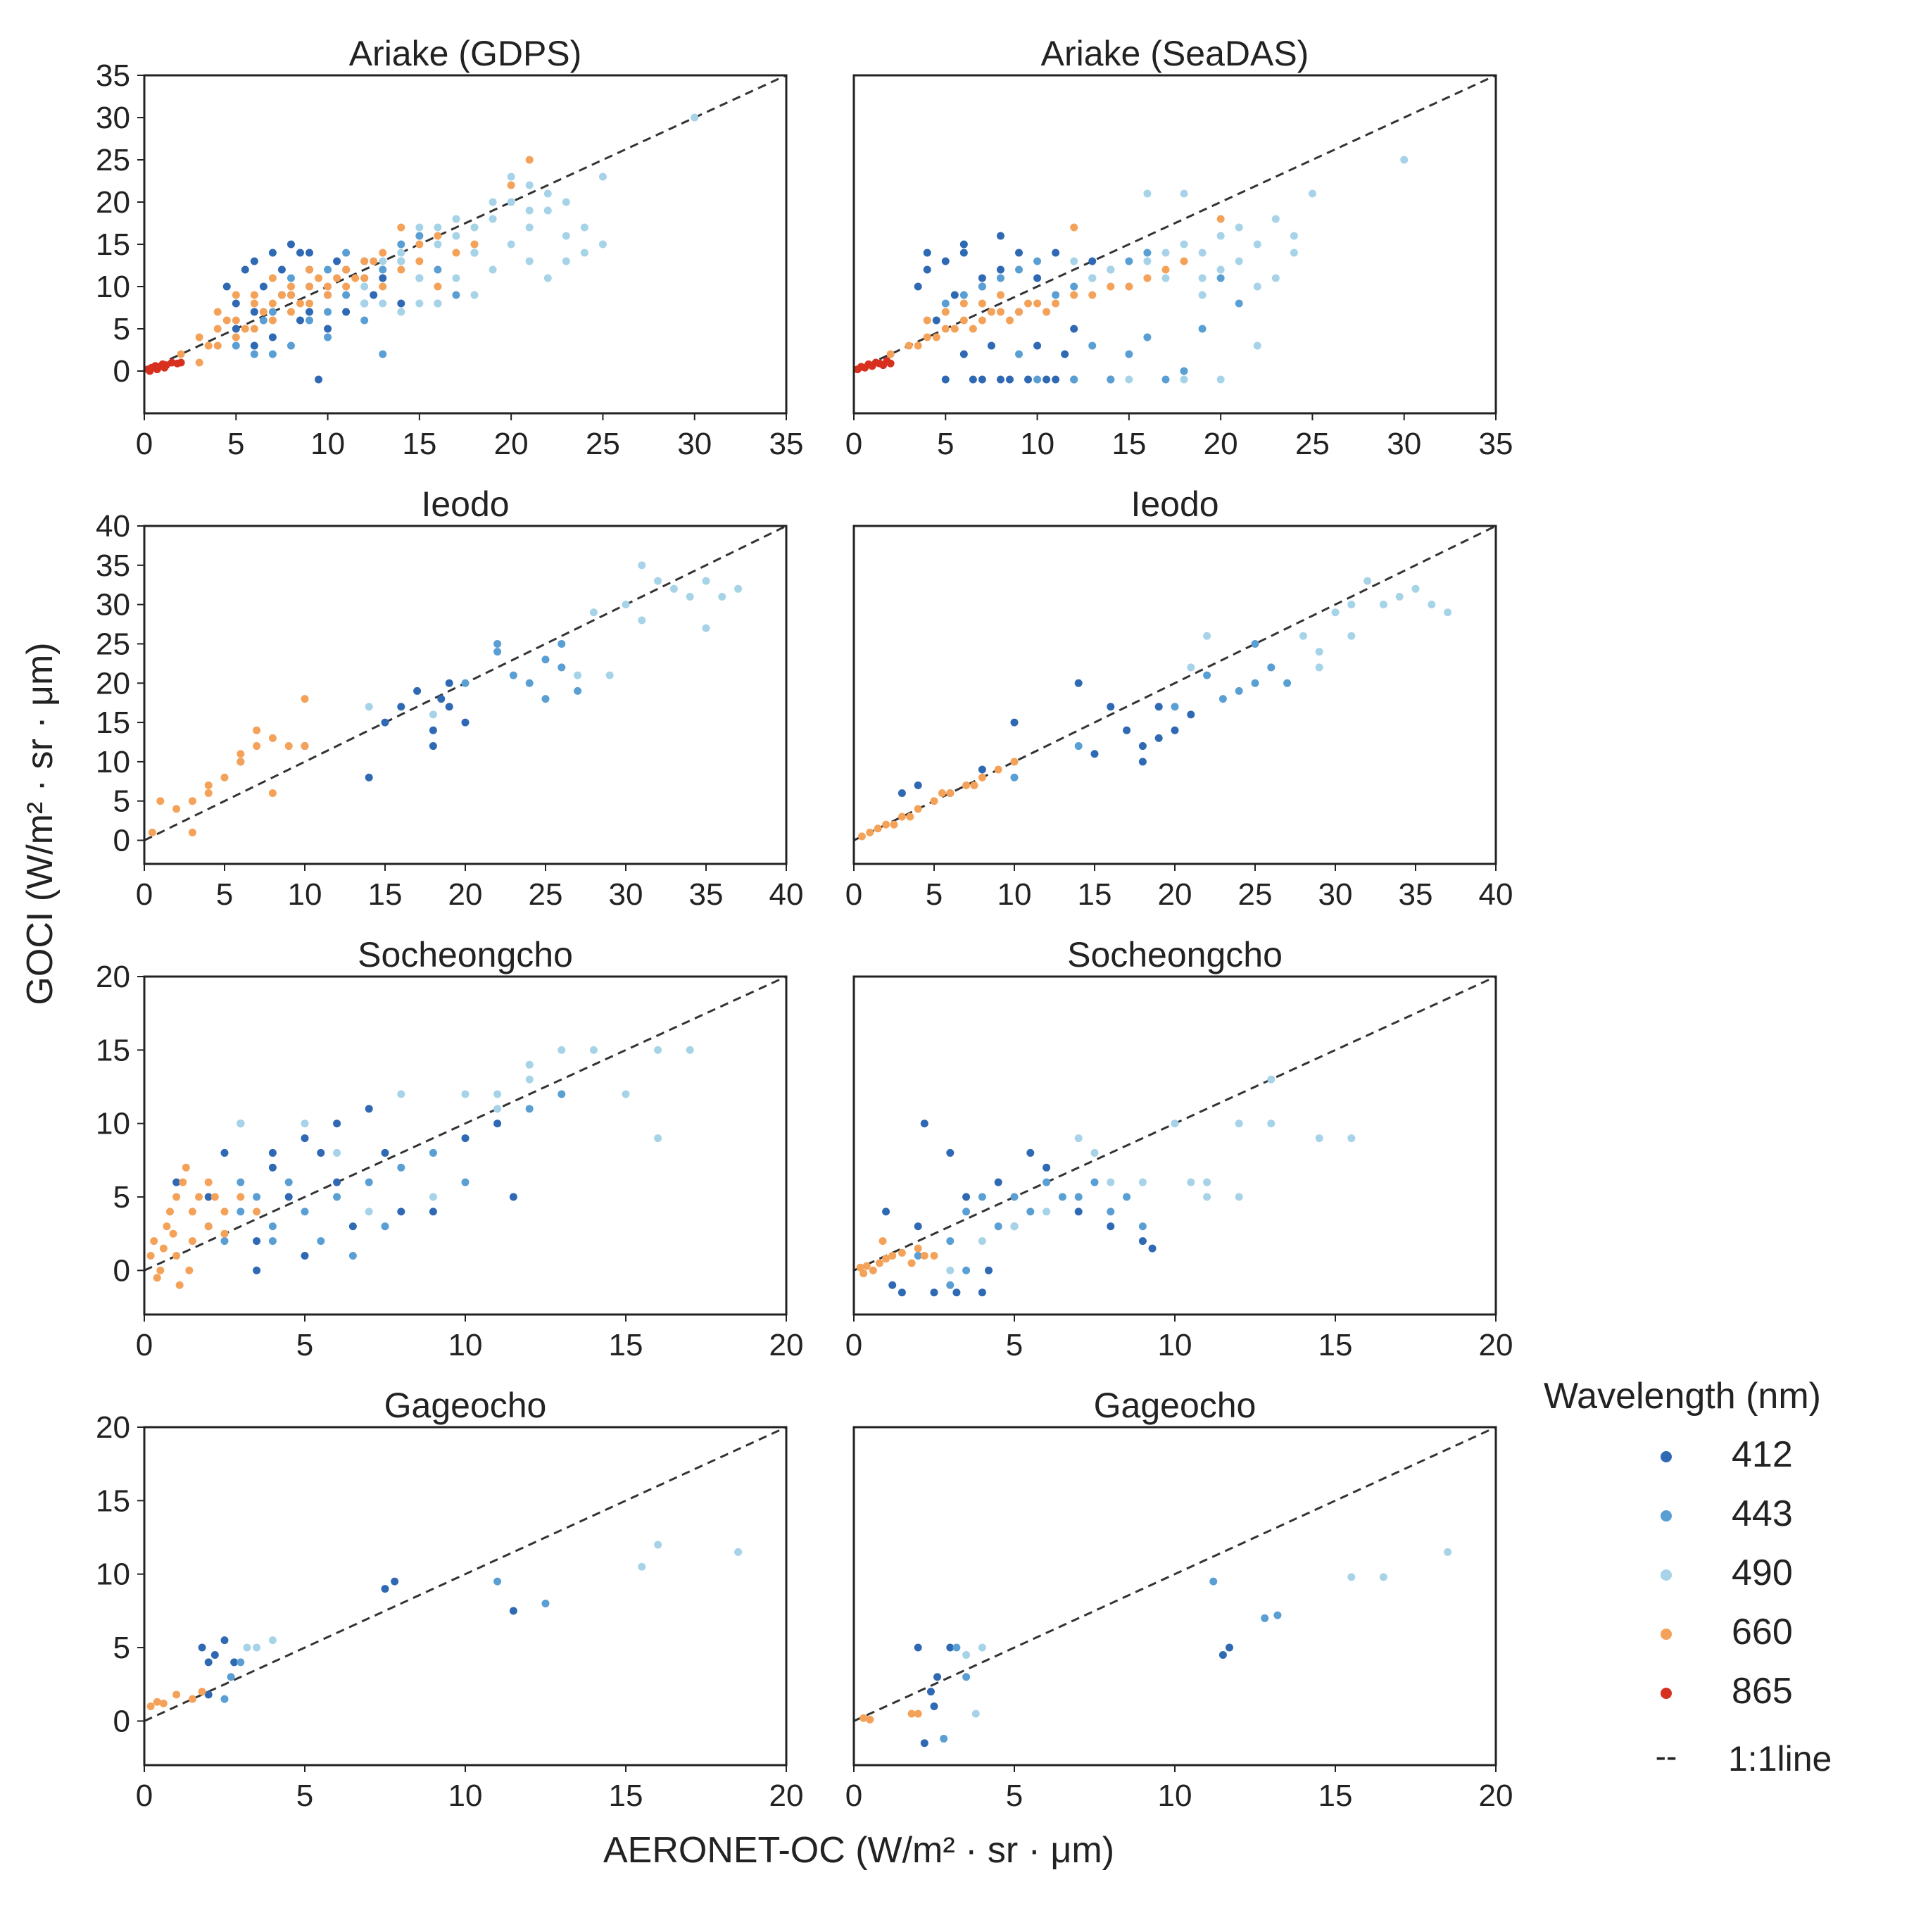 This screenshot has width=1921, height=1932. Describe the element at coordinates (1037, 444) in the screenshot. I see `x-tick-label: 10` at that location.